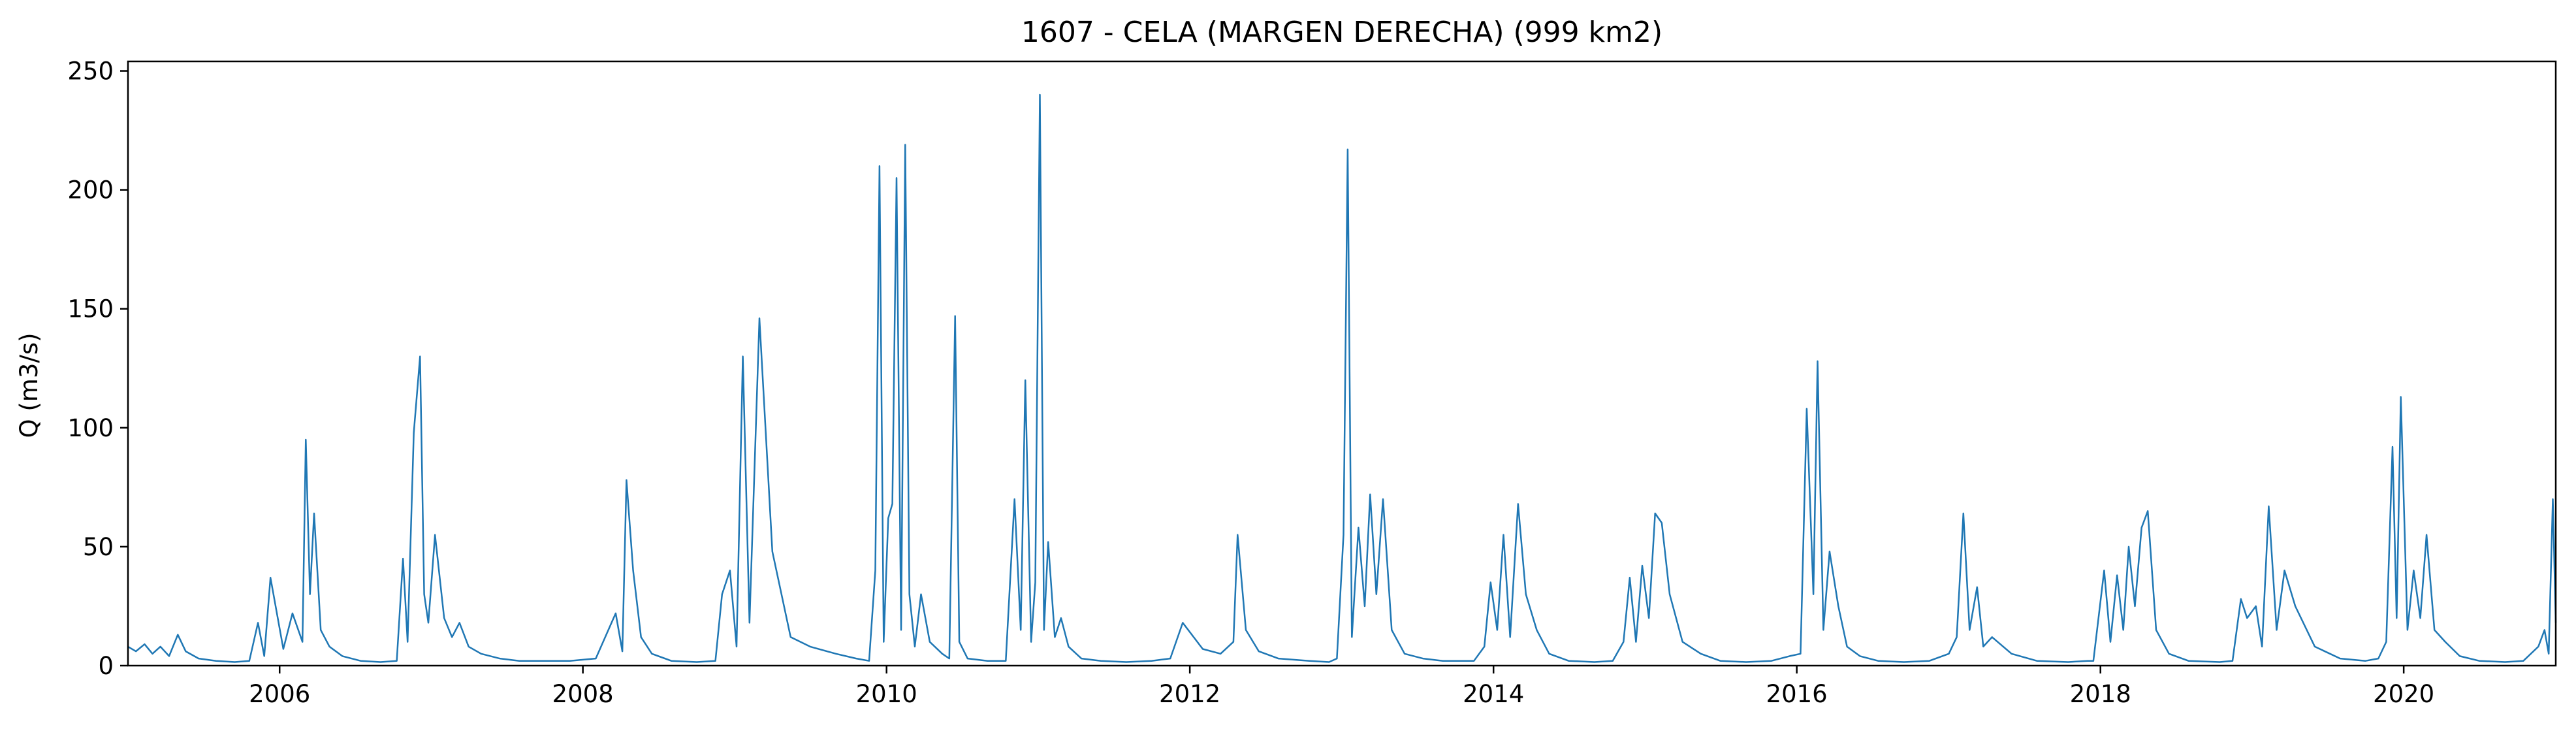  Describe the element at coordinates (279, 694) in the screenshot. I see `x-tick-label: 2006` at that location.